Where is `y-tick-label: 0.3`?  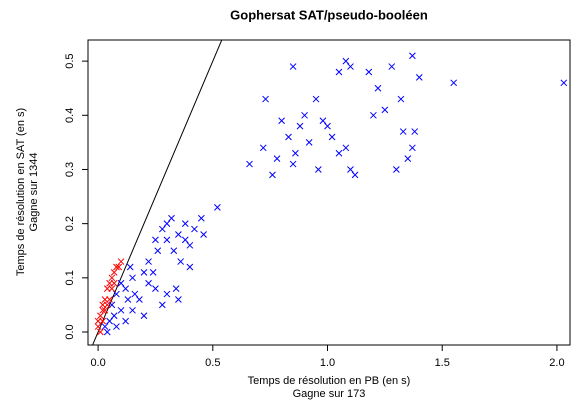 y-tick-label: 0.3 is located at coordinates (70, 169).